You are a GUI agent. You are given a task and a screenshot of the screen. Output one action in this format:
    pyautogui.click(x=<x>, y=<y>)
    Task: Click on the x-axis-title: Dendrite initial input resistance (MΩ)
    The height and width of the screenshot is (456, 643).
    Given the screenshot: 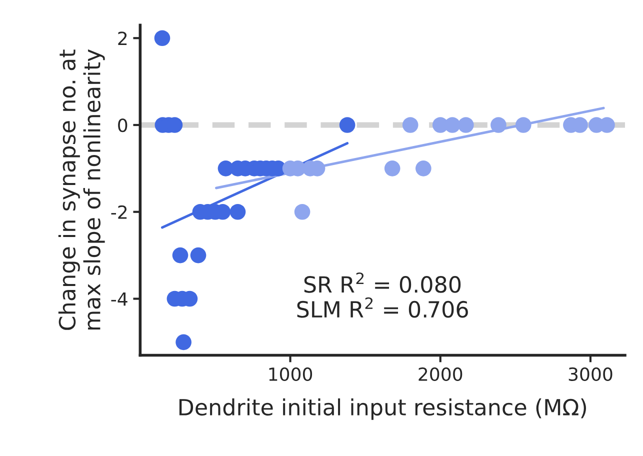 What is the action you would take?
    pyautogui.click(x=382, y=409)
    